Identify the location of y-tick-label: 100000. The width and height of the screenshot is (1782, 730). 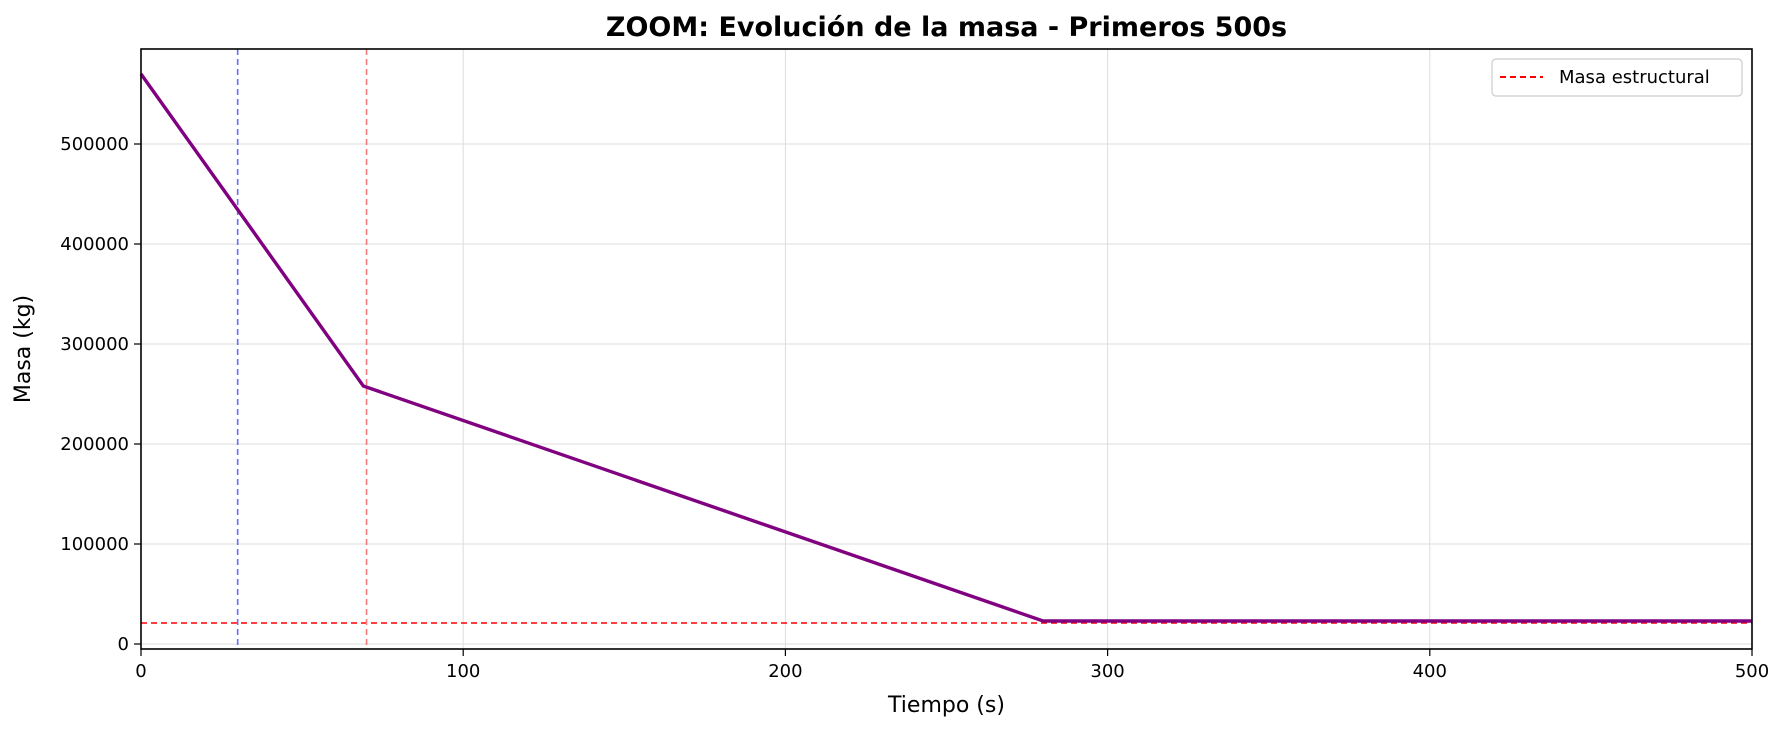
(94, 544).